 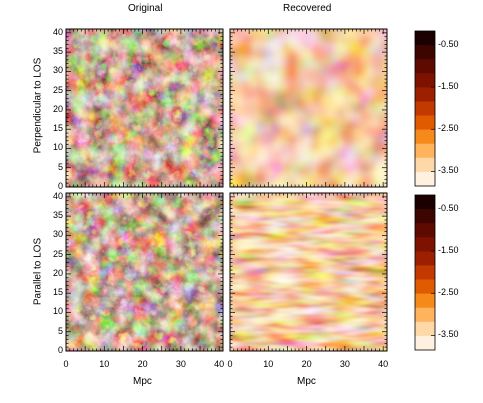 What do you see at coordinates (308, 108) in the screenshot?
I see `panel-perp-recovered` at bounding box center [308, 108].